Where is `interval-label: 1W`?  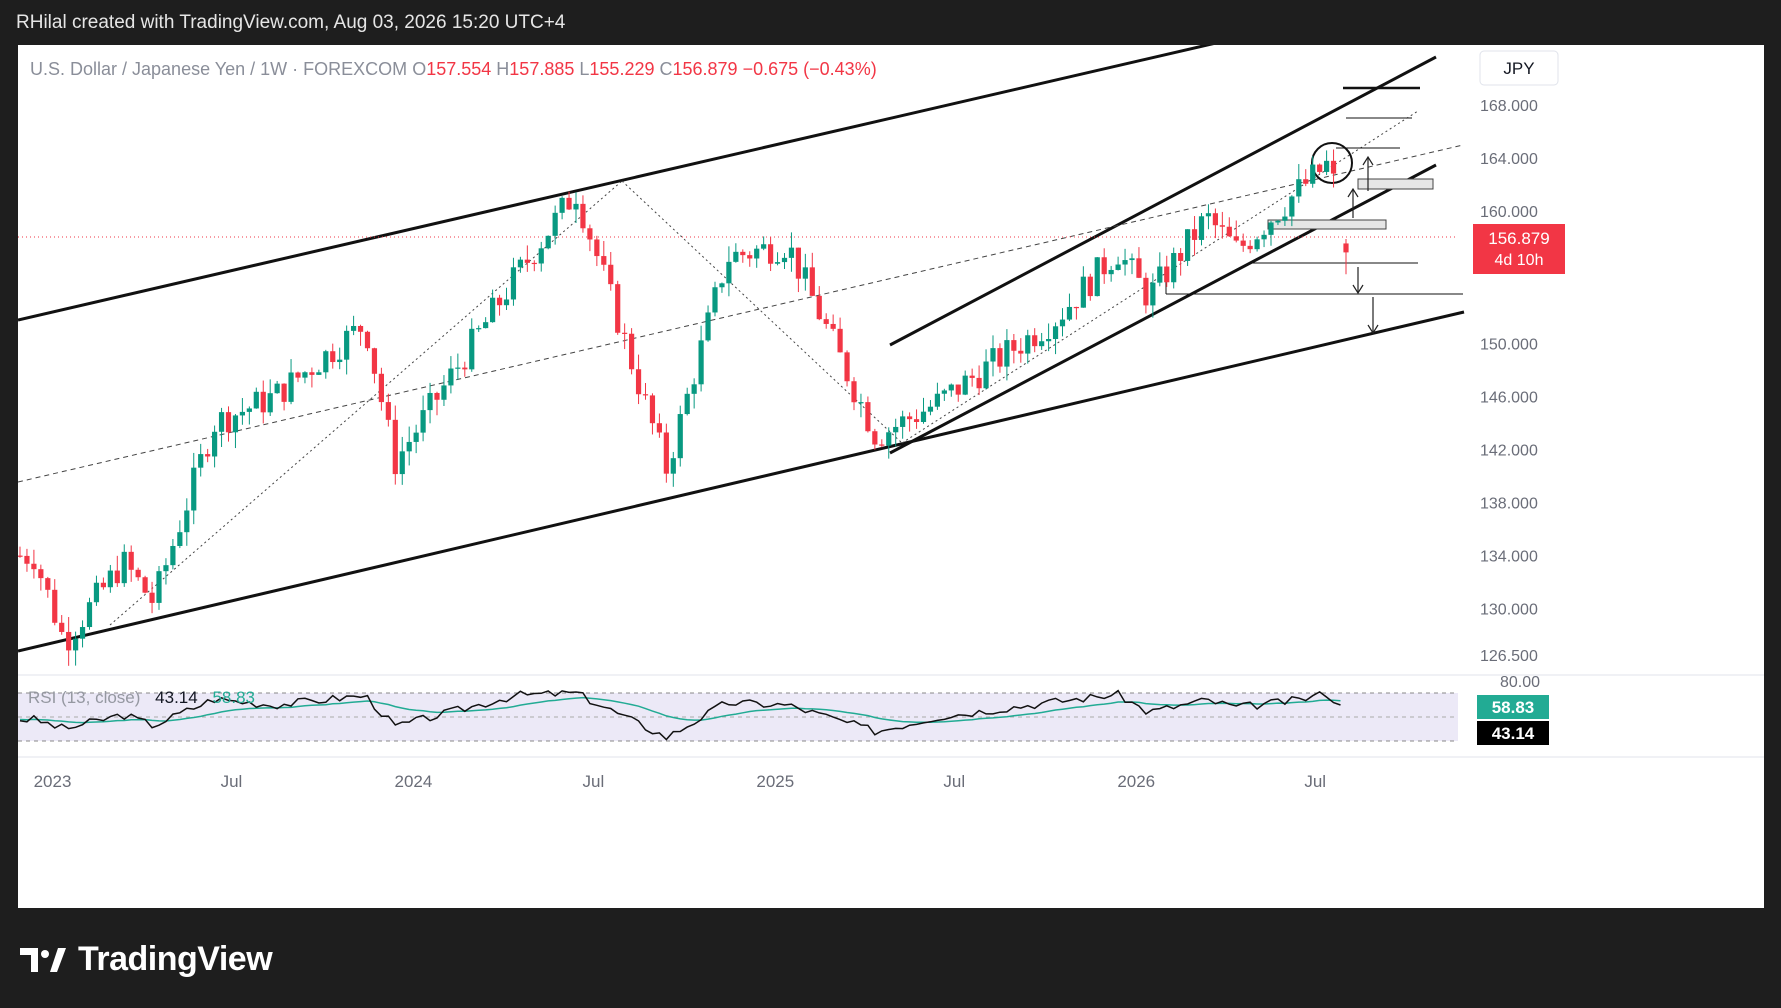
interval-label: 1W is located at coordinates (274, 69).